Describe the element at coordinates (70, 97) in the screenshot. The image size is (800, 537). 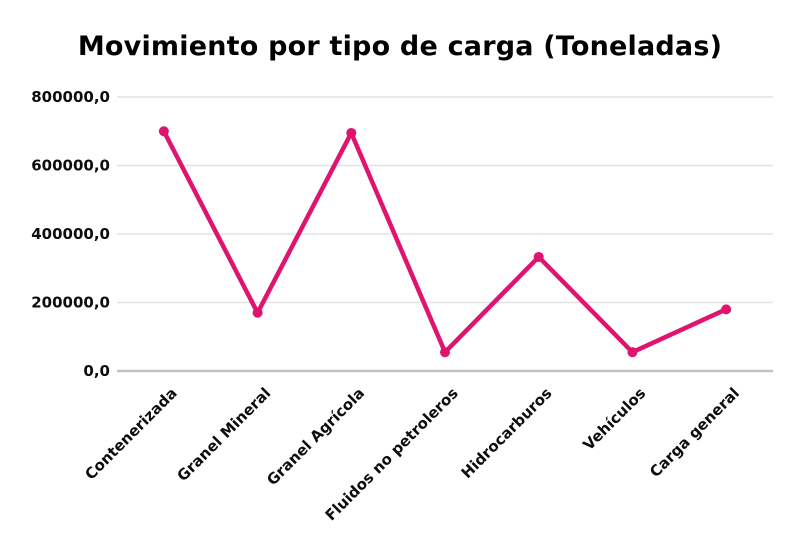
I see `y-tick-label: 800000,0` at that location.